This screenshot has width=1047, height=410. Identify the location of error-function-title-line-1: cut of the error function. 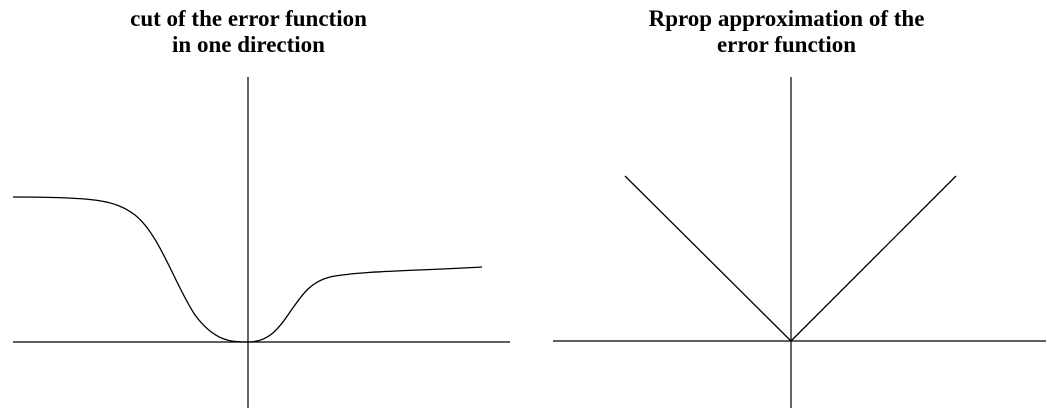
(248, 18).